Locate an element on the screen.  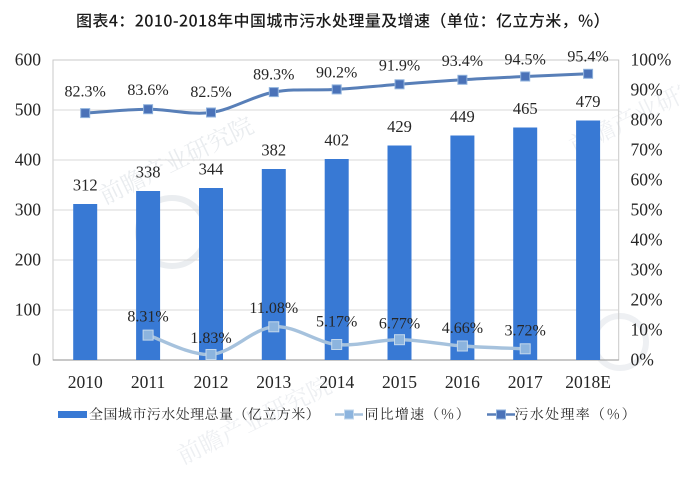
svg-text: 2014 is located at coordinates (336, 382).